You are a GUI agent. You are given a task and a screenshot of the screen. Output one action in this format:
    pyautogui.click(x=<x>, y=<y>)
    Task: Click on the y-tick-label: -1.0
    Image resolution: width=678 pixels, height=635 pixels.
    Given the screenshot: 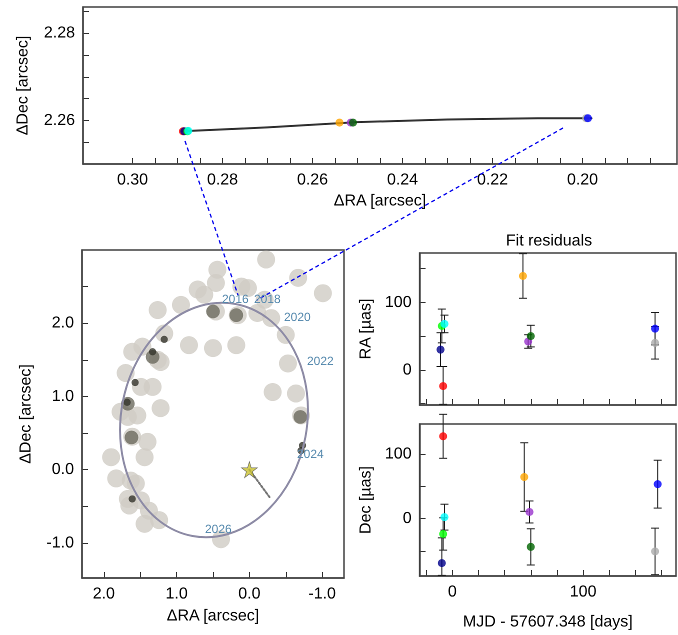 What is the action you would take?
    pyautogui.click(x=60, y=543)
    